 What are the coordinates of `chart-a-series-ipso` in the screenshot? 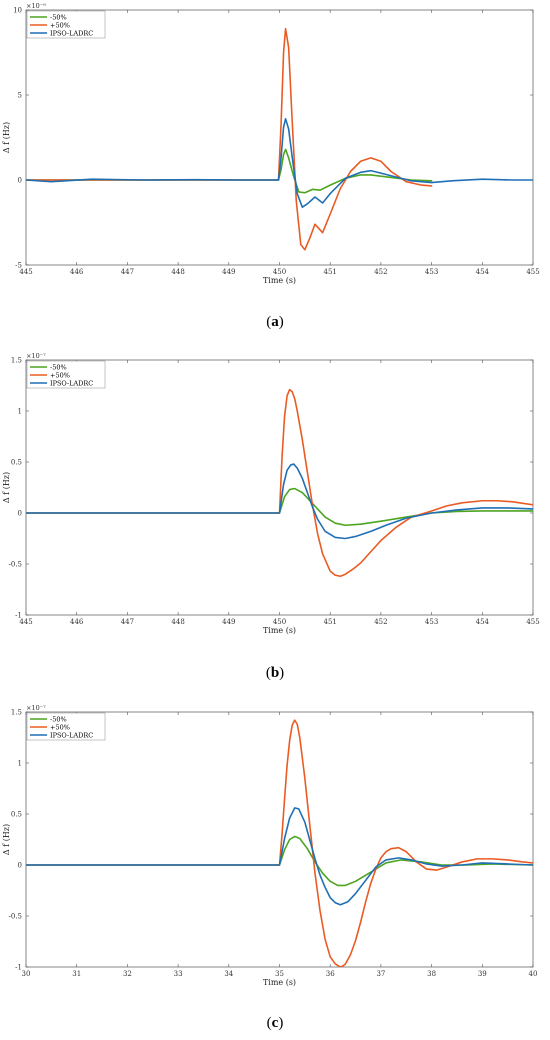 It's located at (279, 163).